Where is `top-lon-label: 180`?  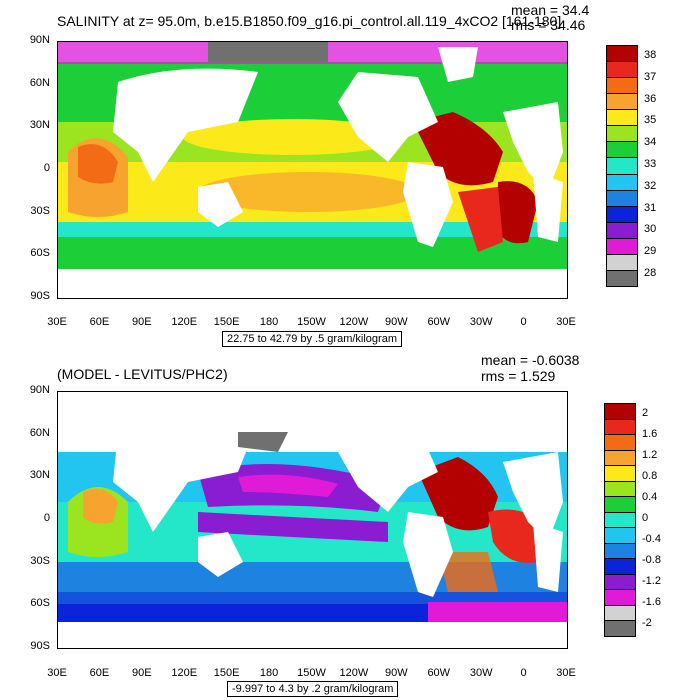 top-lon-label: 180 is located at coordinates (269, 322).